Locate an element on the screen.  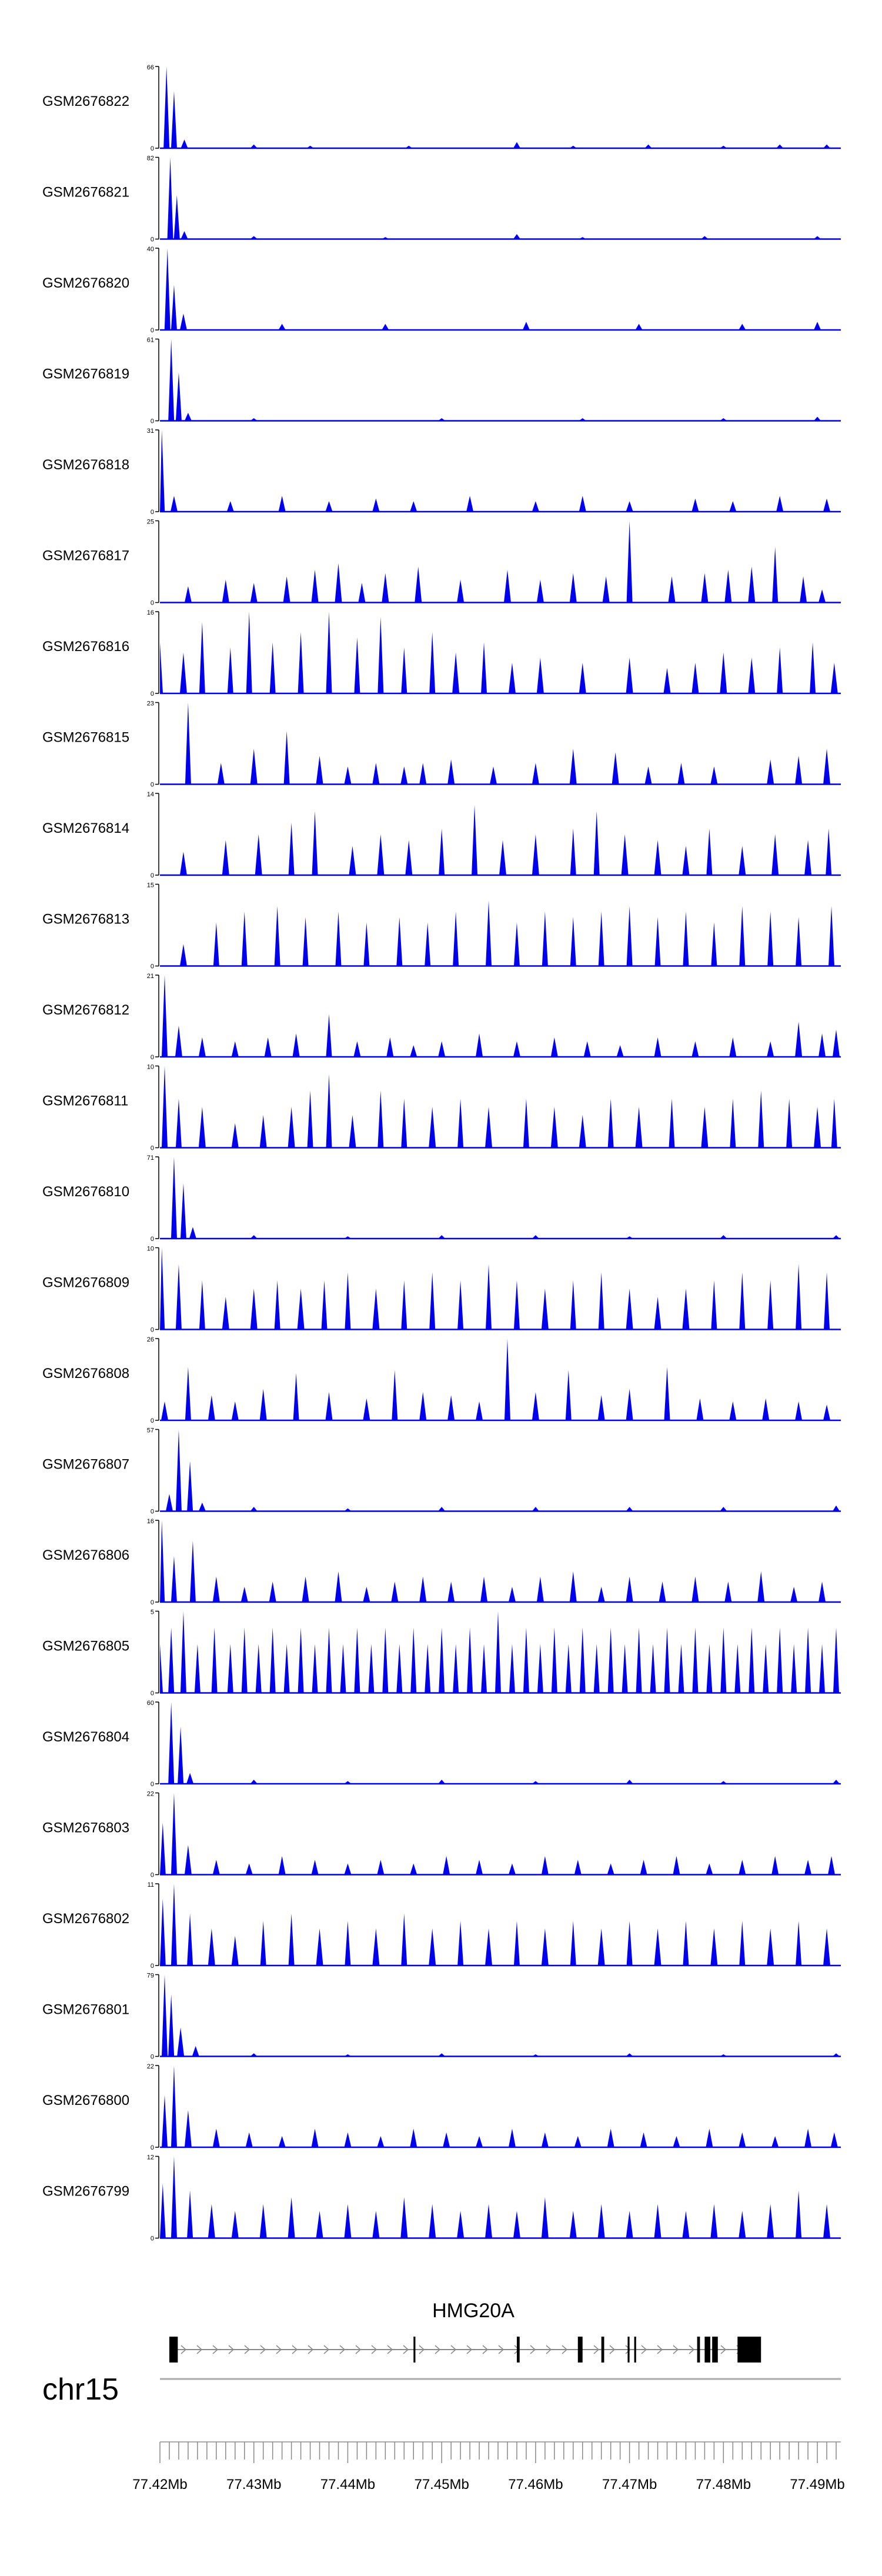
track-label: GSM2676804 is located at coordinates (85, 1737).